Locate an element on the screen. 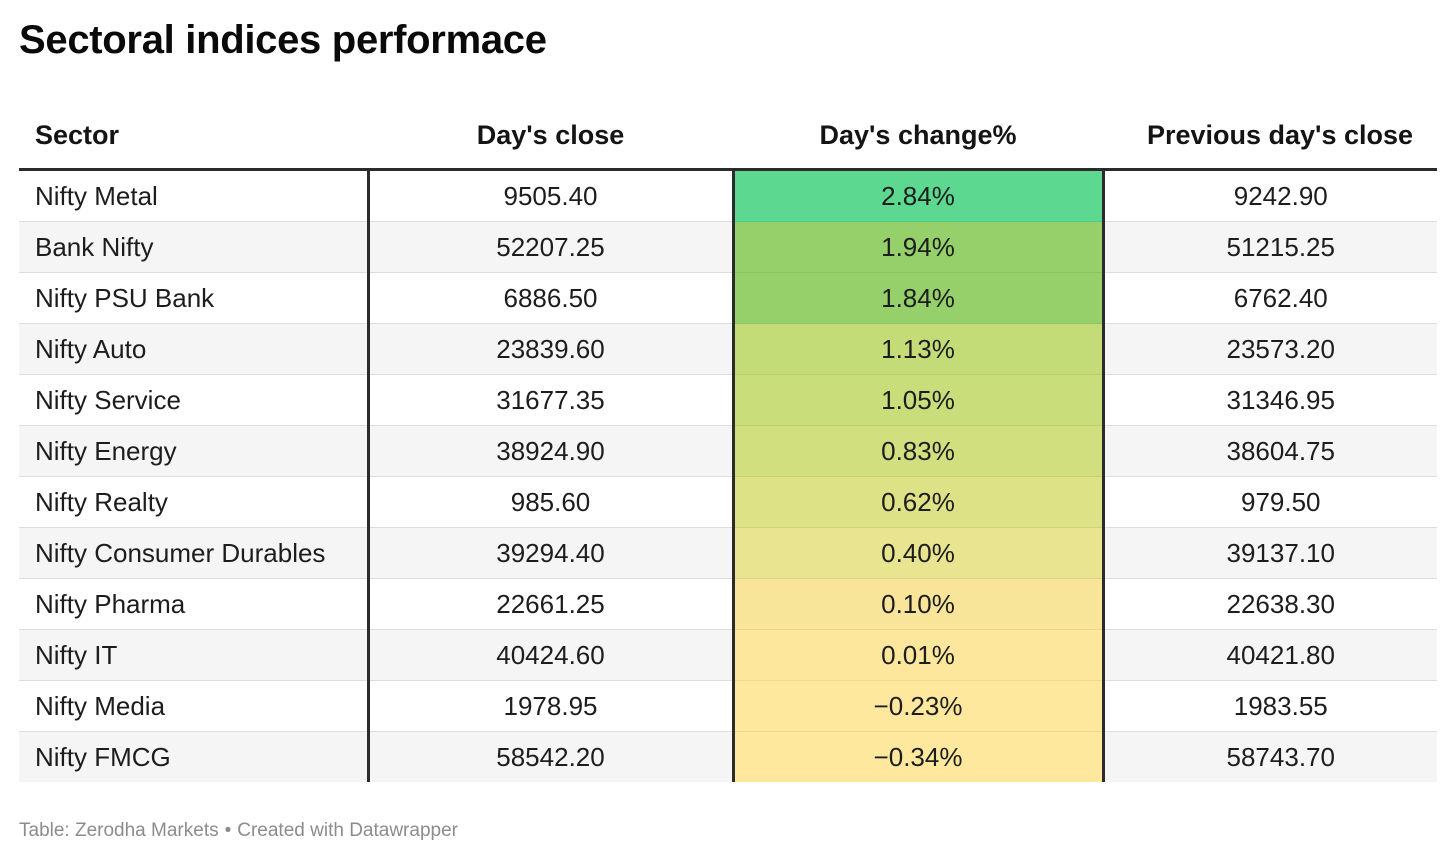  column-header-days-change: Day's change% is located at coordinates (918, 136).